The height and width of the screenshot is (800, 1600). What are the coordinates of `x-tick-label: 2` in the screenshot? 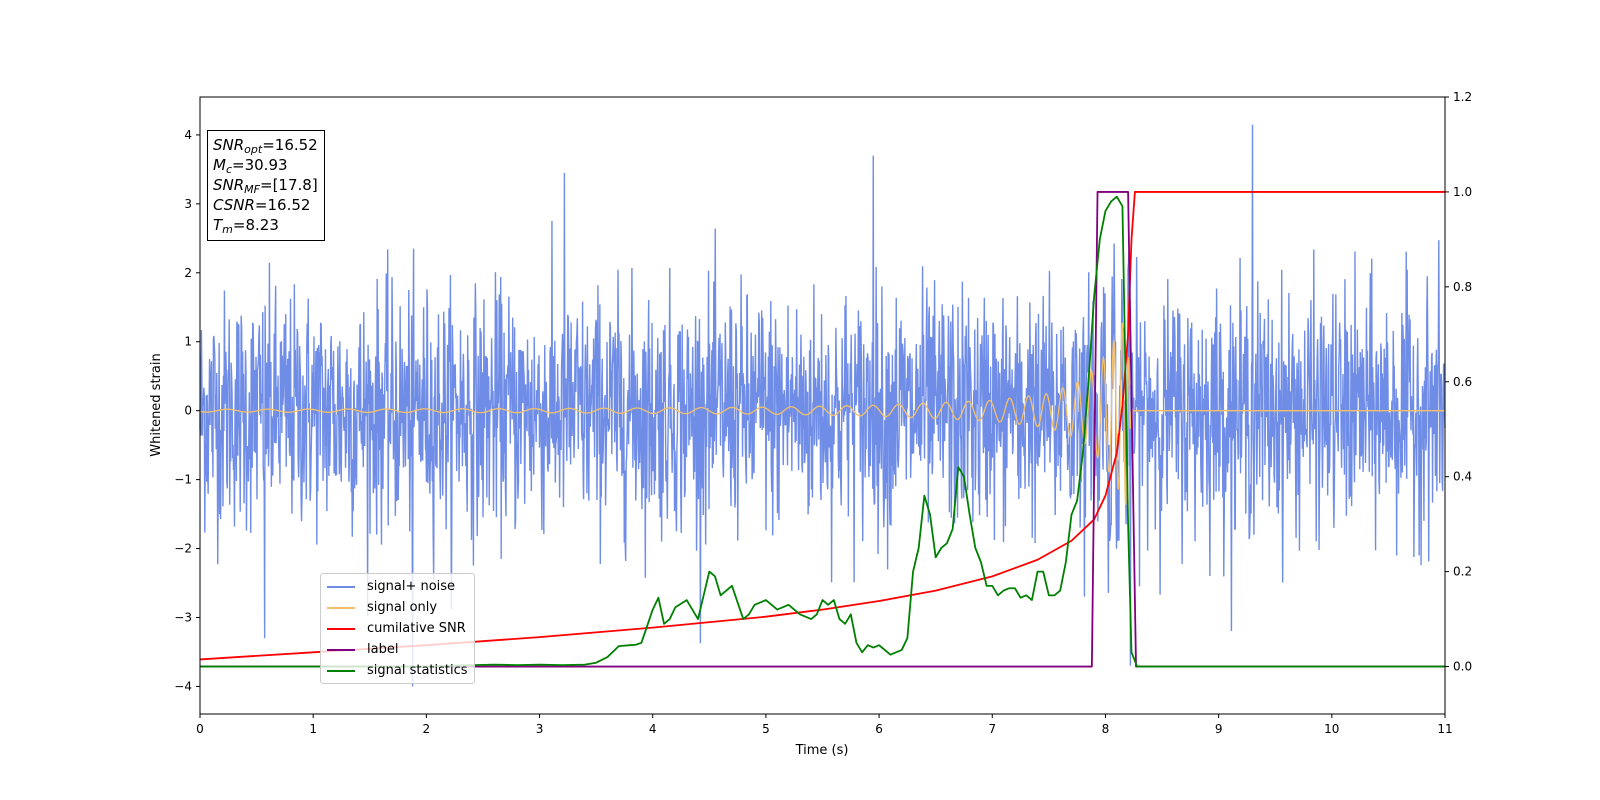 It's located at (427, 729).